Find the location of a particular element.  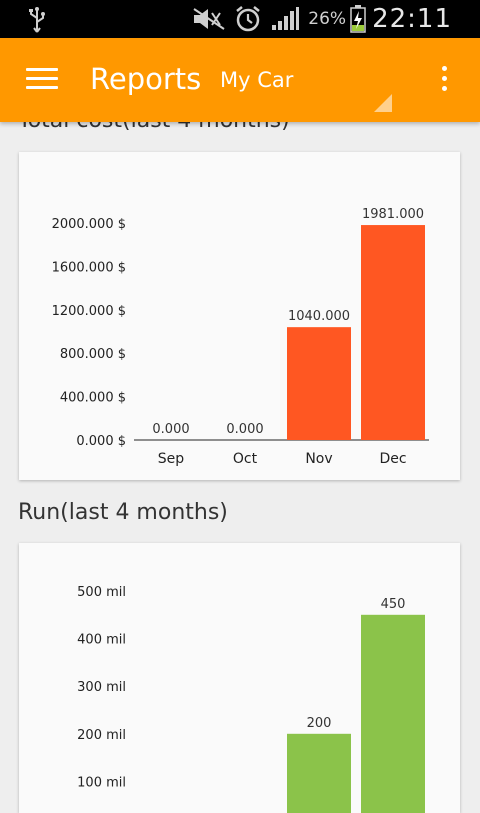

x-tick-label: Dec is located at coordinates (392, 459).